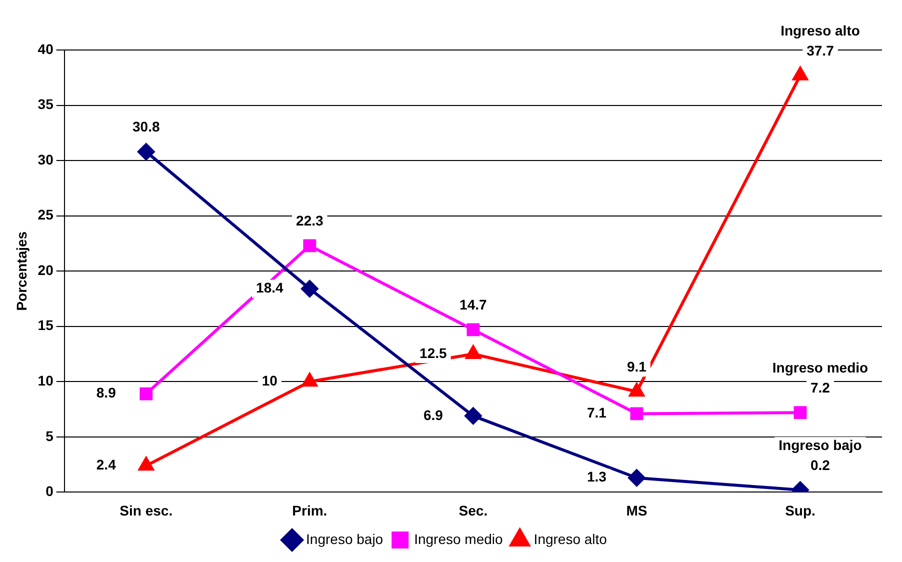 The width and height of the screenshot is (902, 562). Describe the element at coordinates (46, 270) in the screenshot. I see `y-tick-label: 20` at that location.